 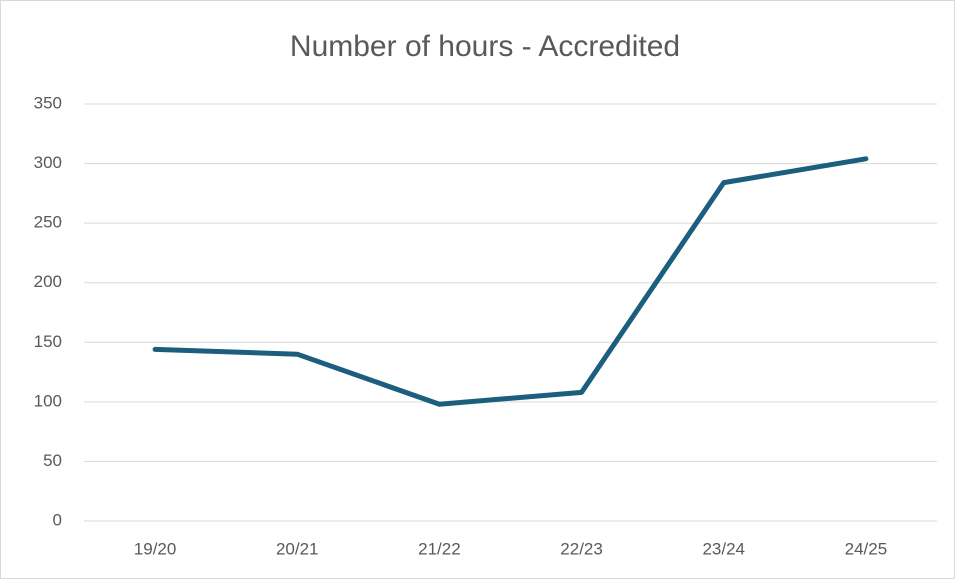 What do you see at coordinates (48, 281) in the screenshot?
I see `y-tick-label: 200` at bounding box center [48, 281].